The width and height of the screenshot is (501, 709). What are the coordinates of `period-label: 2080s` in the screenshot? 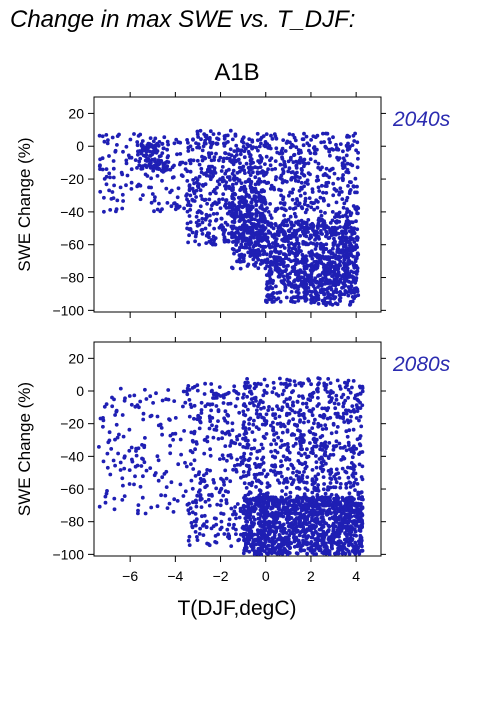 It's located at (421, 364).